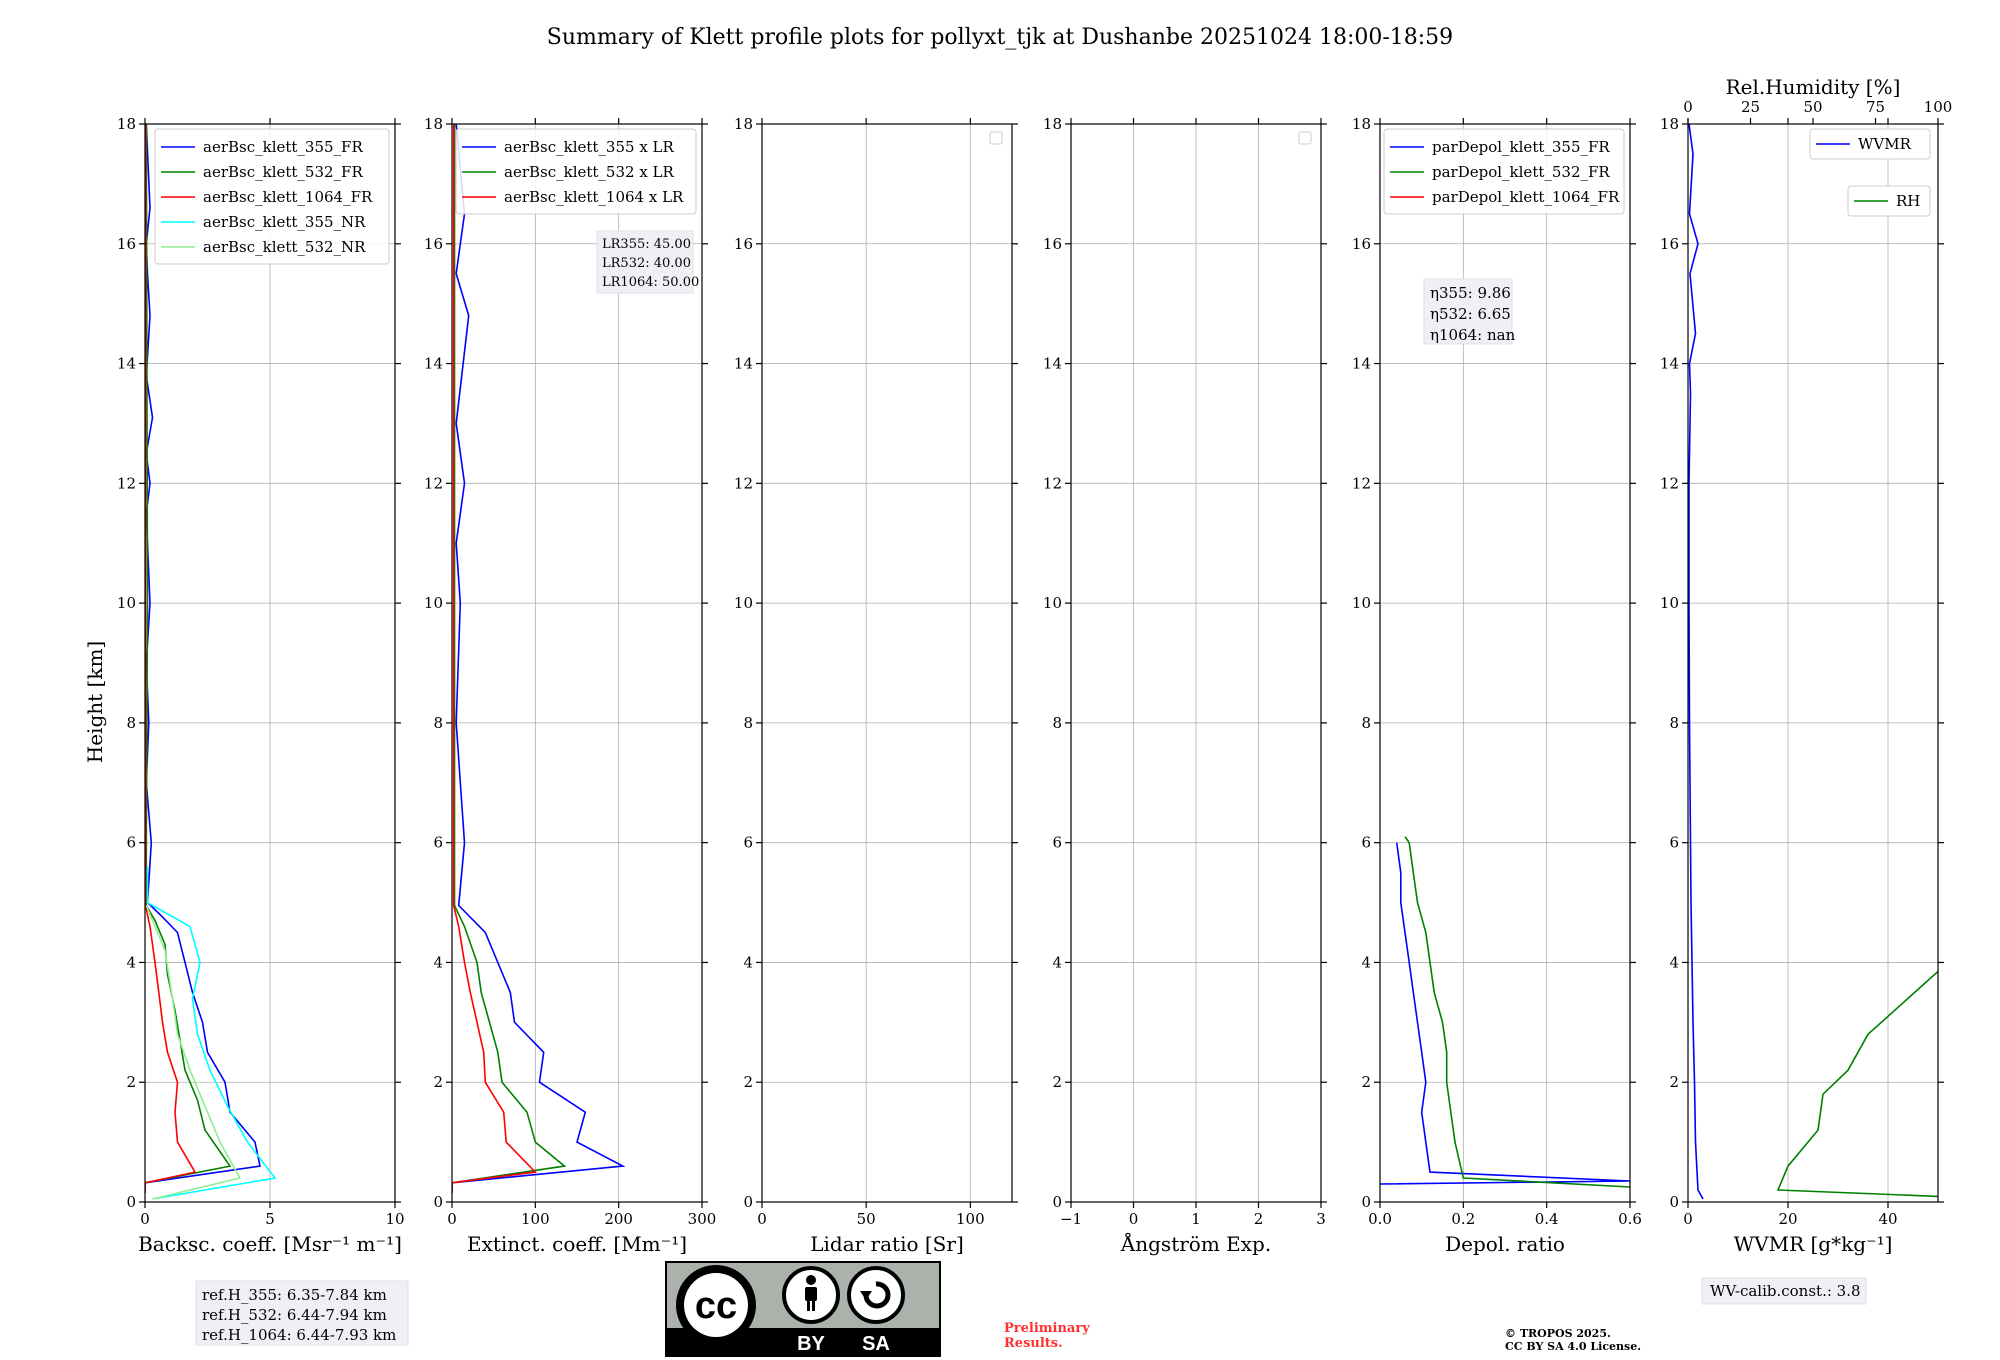  Describe the element at coordinates (618, 1219) in the screenshot. I see `x-tick-label: 200` at that location.